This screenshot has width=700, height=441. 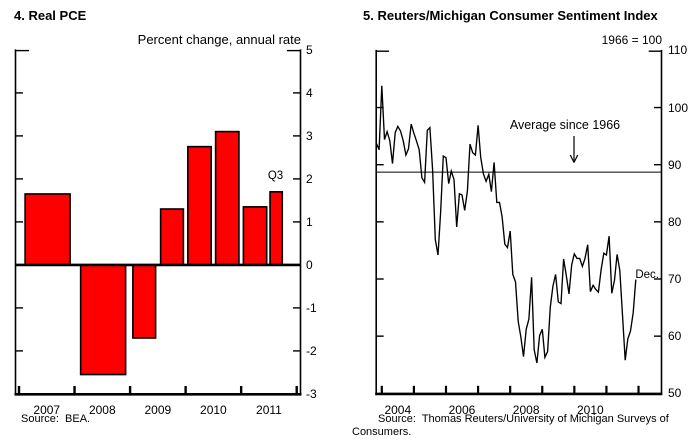 I want to click on pce-bar-2011:H1, so click(x=255, y=236).